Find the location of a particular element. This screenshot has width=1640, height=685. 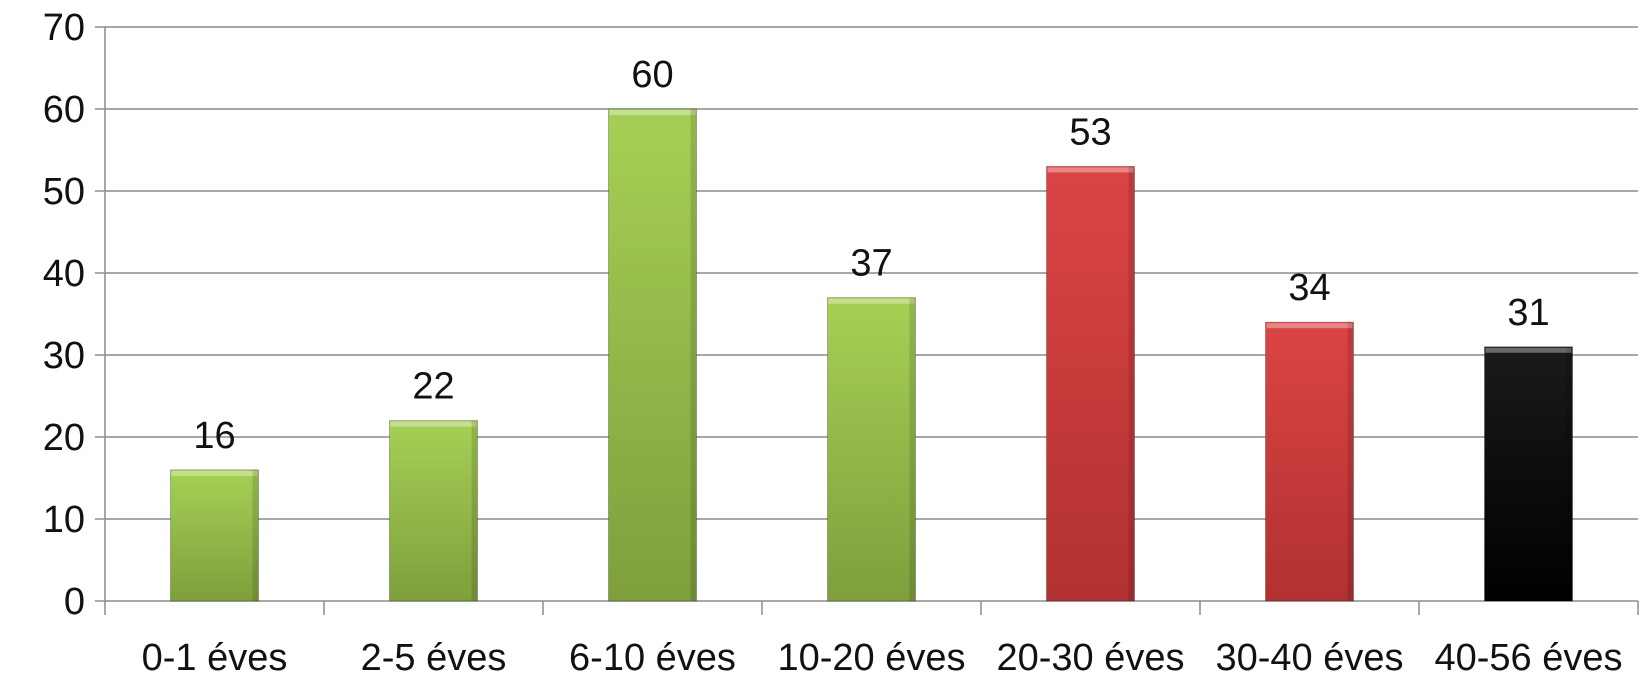

category-label: 10-20 éves is located at coordinates (871, 658).